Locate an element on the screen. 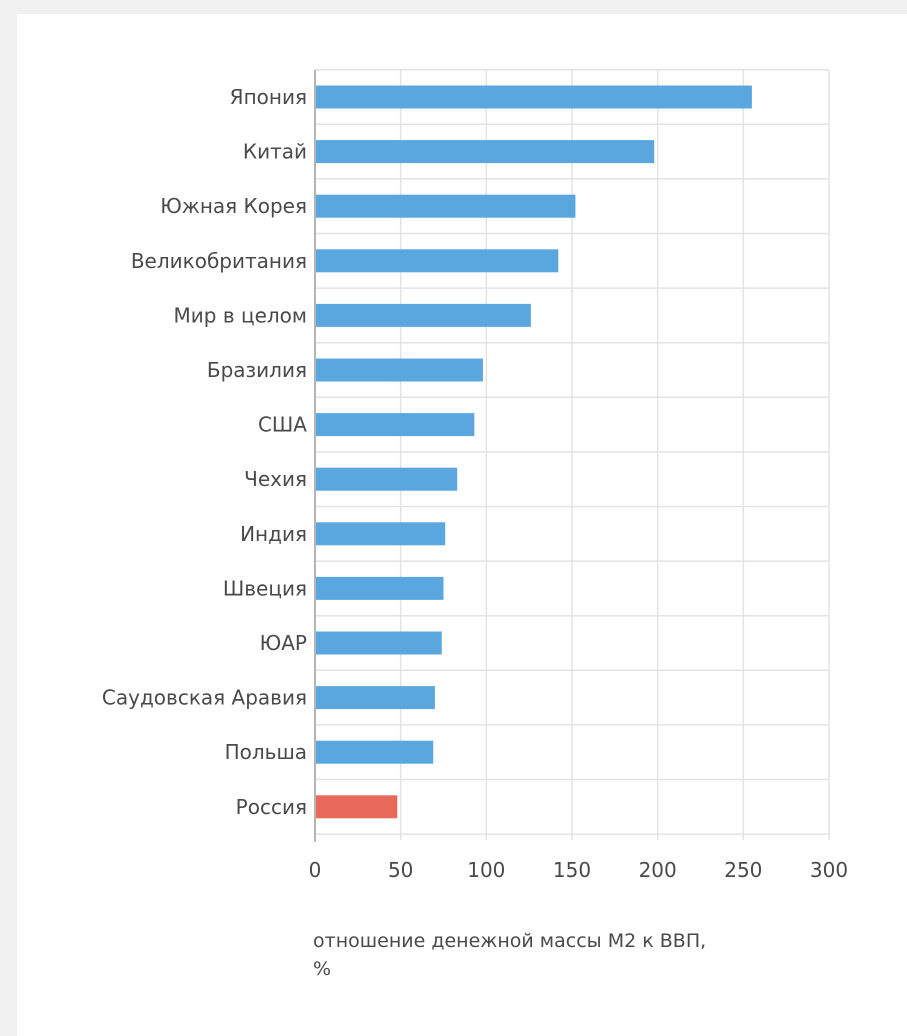 This screenshot has height=1036, width=907. category-label: Китай is located at coordinates (275, 152).